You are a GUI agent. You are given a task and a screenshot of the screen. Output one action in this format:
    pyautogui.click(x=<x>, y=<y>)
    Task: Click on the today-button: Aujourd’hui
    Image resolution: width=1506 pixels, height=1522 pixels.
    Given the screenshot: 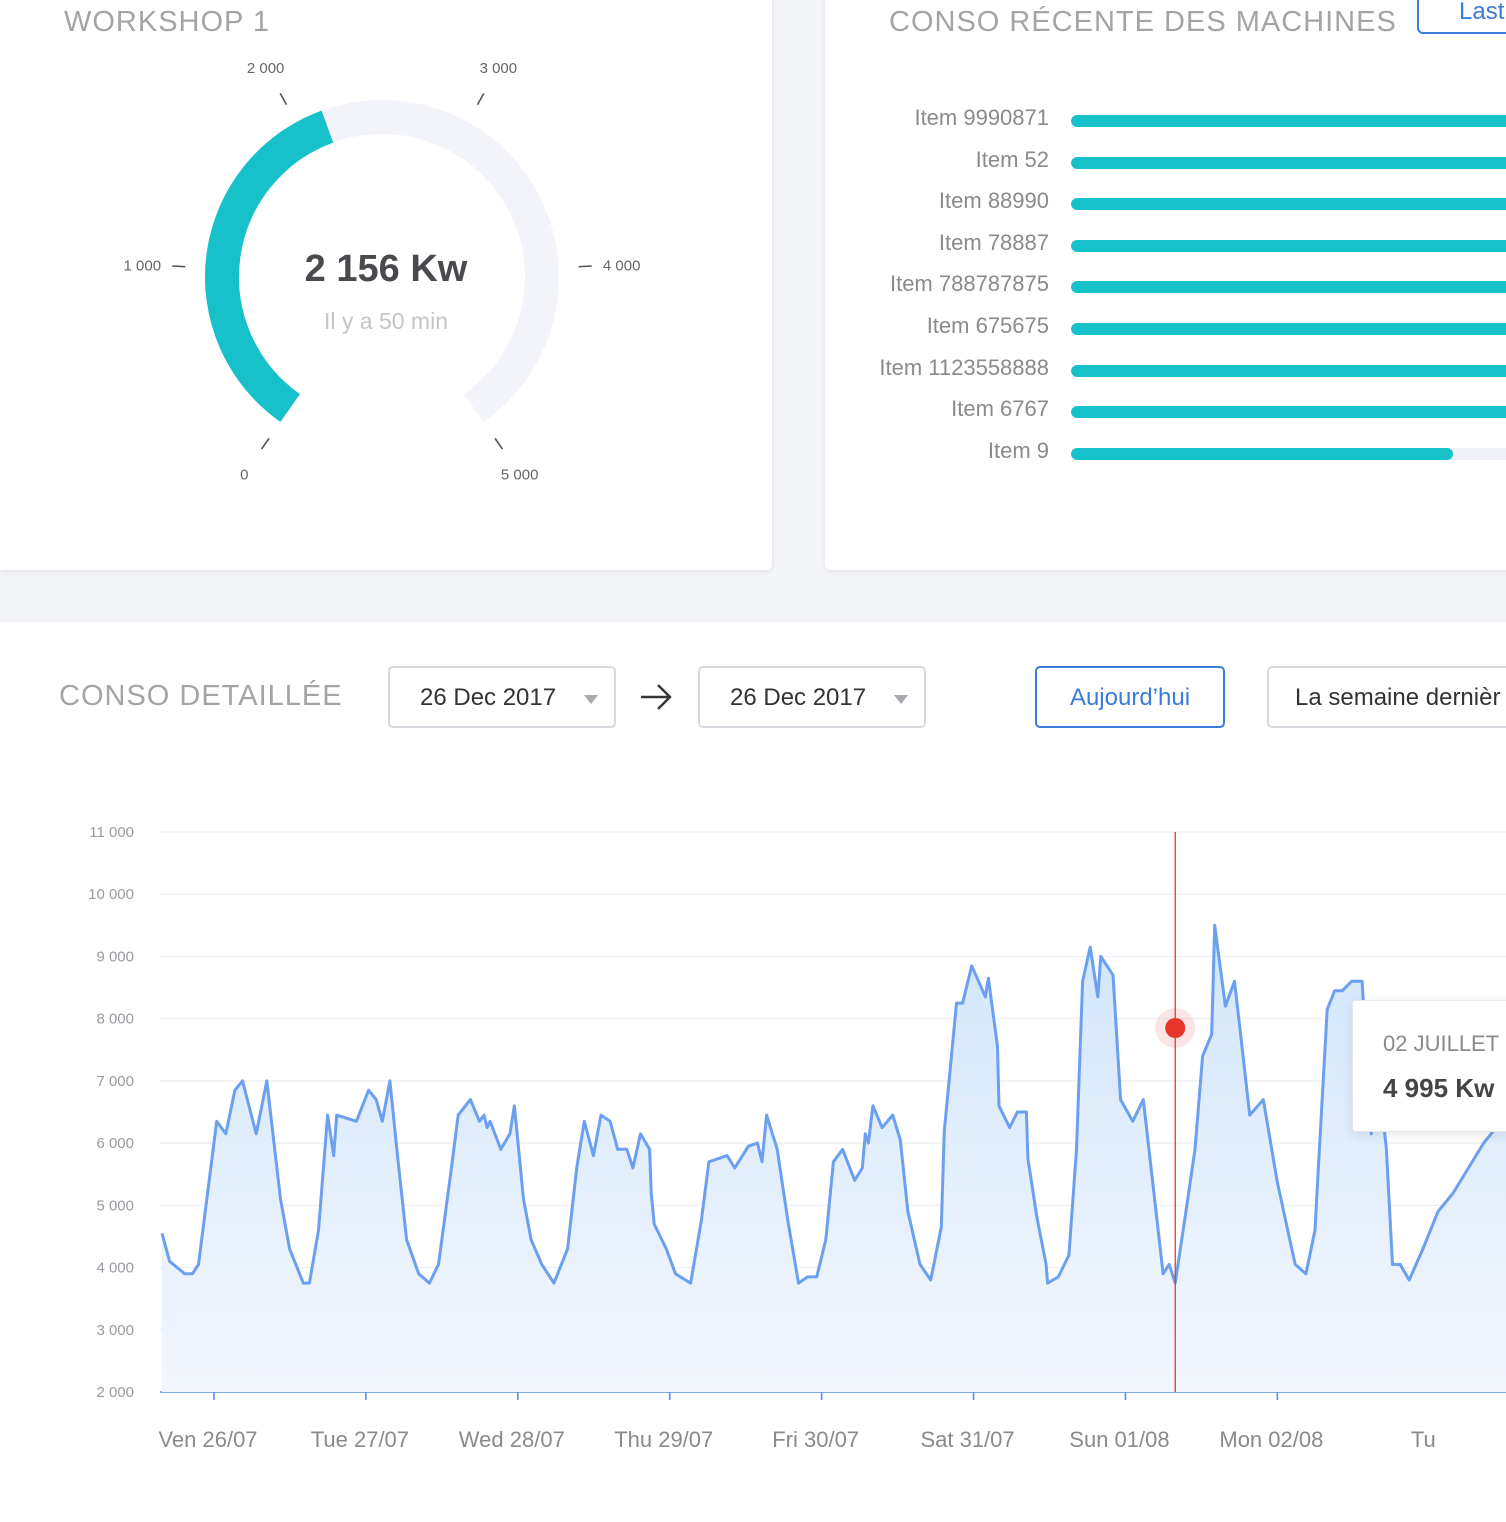 What is the action you would take?
    pyautogui.click(x=1130, y=697)
    